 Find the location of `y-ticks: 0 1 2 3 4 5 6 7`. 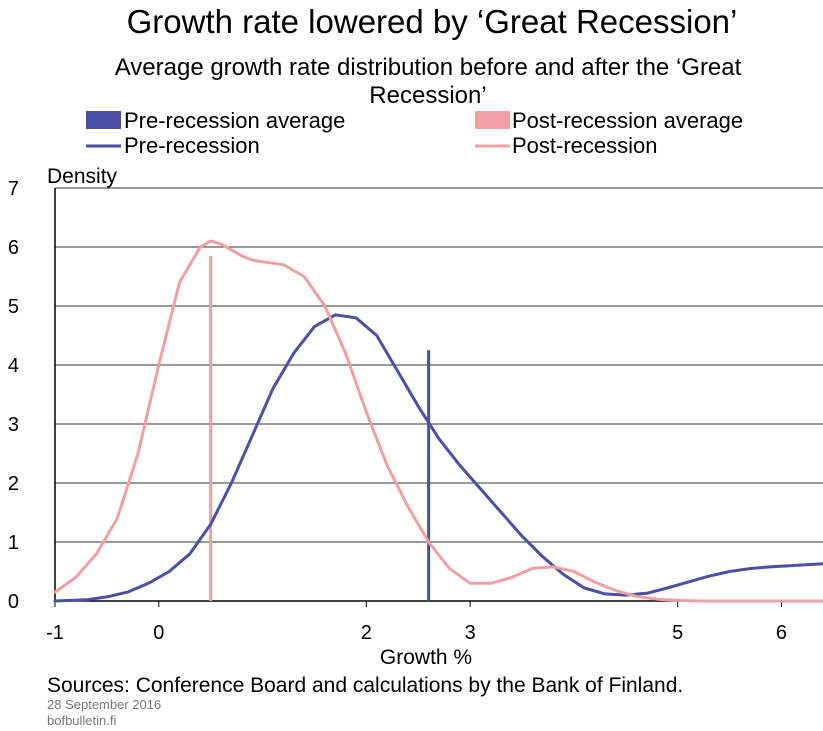

y-ticks: 0 1 2 3 4 5 6 7 is located at coordinates (13, 395).